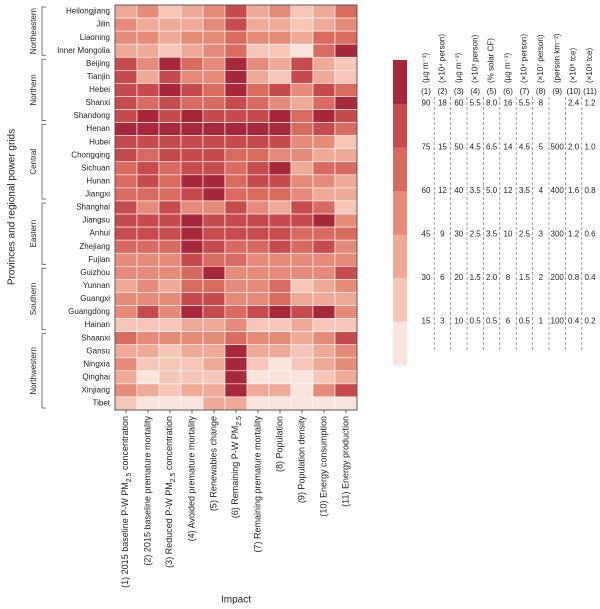 The image size is (600, 609). Describe the element at coordinates (442, 277) in the screenshot. I see `scale-tick-label: 6` at that location.